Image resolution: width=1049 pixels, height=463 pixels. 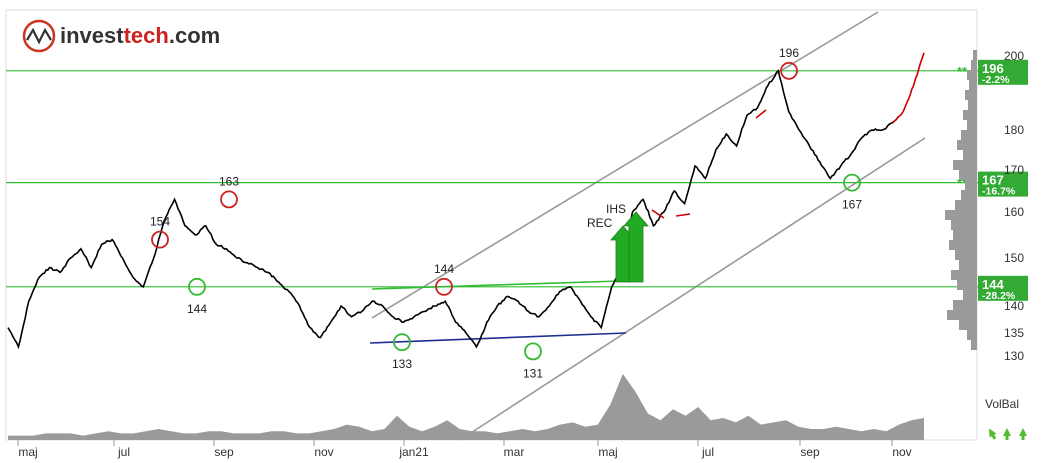 I want to click on y-tick-label: 135, so click(x=1014, y=333).